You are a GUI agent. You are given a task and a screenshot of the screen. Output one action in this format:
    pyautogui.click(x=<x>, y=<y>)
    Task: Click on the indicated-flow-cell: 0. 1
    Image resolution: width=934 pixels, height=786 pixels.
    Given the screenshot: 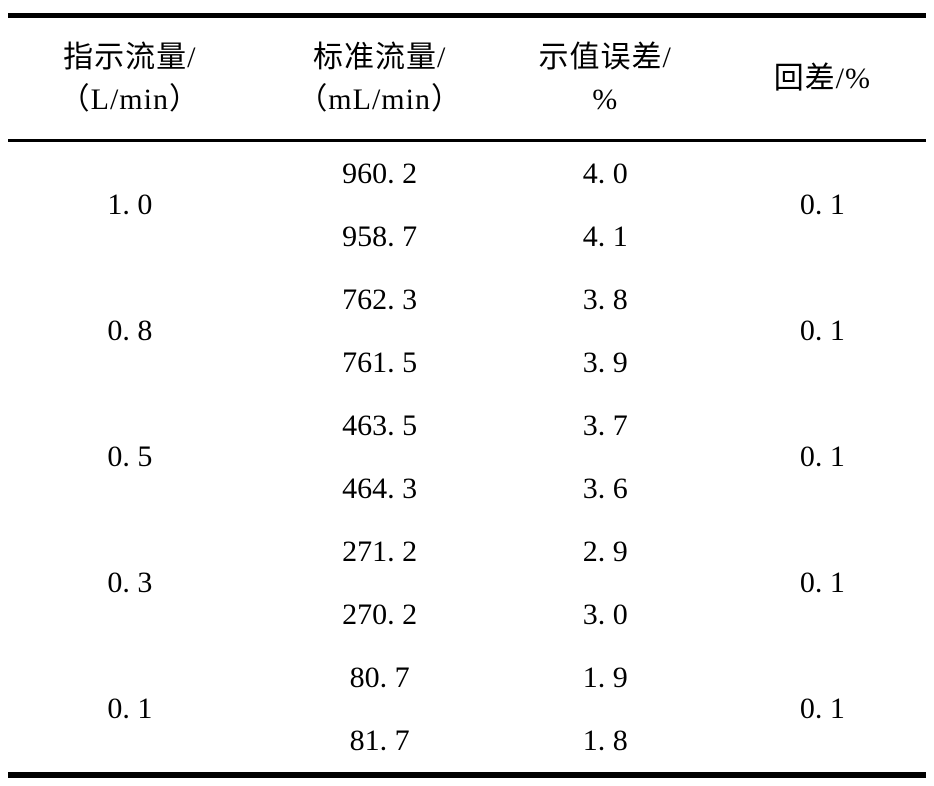 What is the action you would take?
    pyautogui.click(x=130, y=709)
    